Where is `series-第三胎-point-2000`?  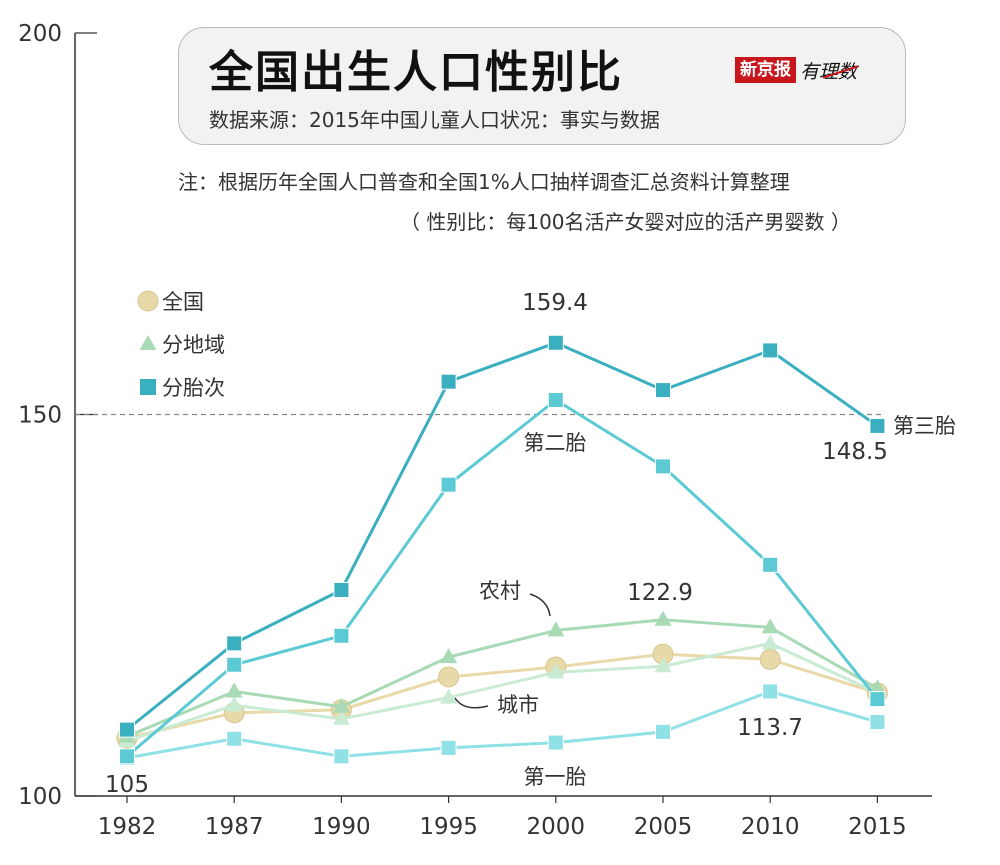 series-第三胎-point-2000 is located at coordinates (555, 342).